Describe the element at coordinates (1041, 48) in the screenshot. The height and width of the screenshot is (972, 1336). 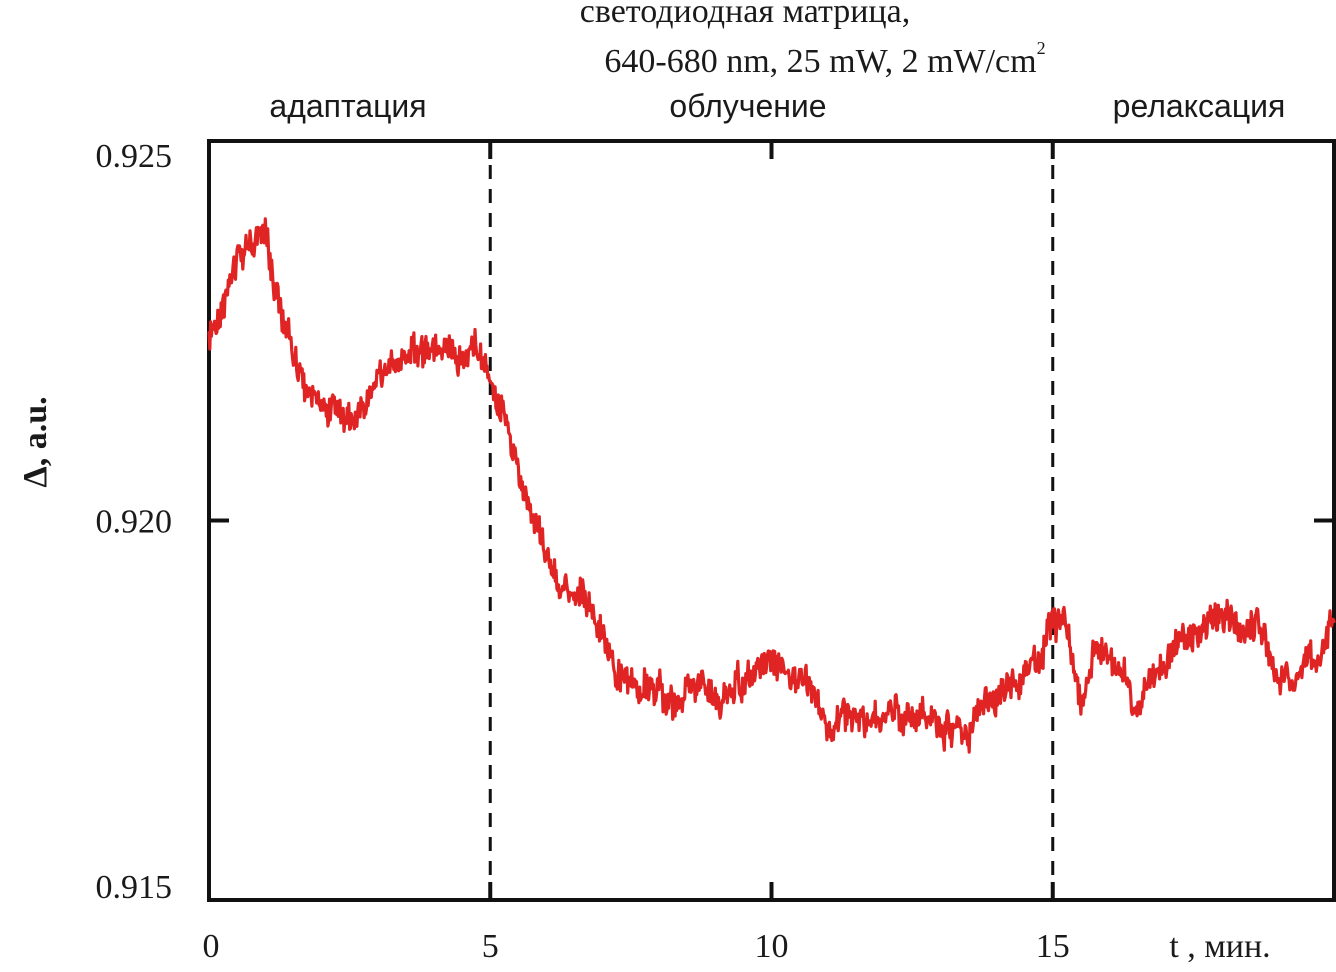
I see `header-line-2-superscript: 2` at that location.